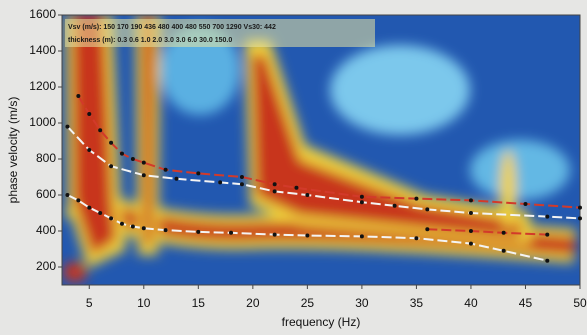 The height and width of the screenshot is (335, 587). I want to click on x-tick-label: 20, so click(253, 303).